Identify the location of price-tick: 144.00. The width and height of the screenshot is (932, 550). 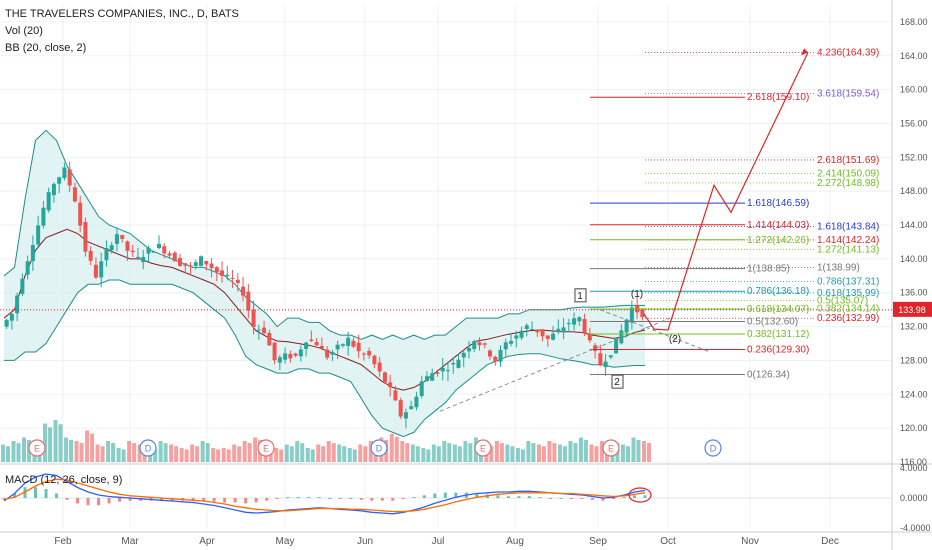
(914, 225).